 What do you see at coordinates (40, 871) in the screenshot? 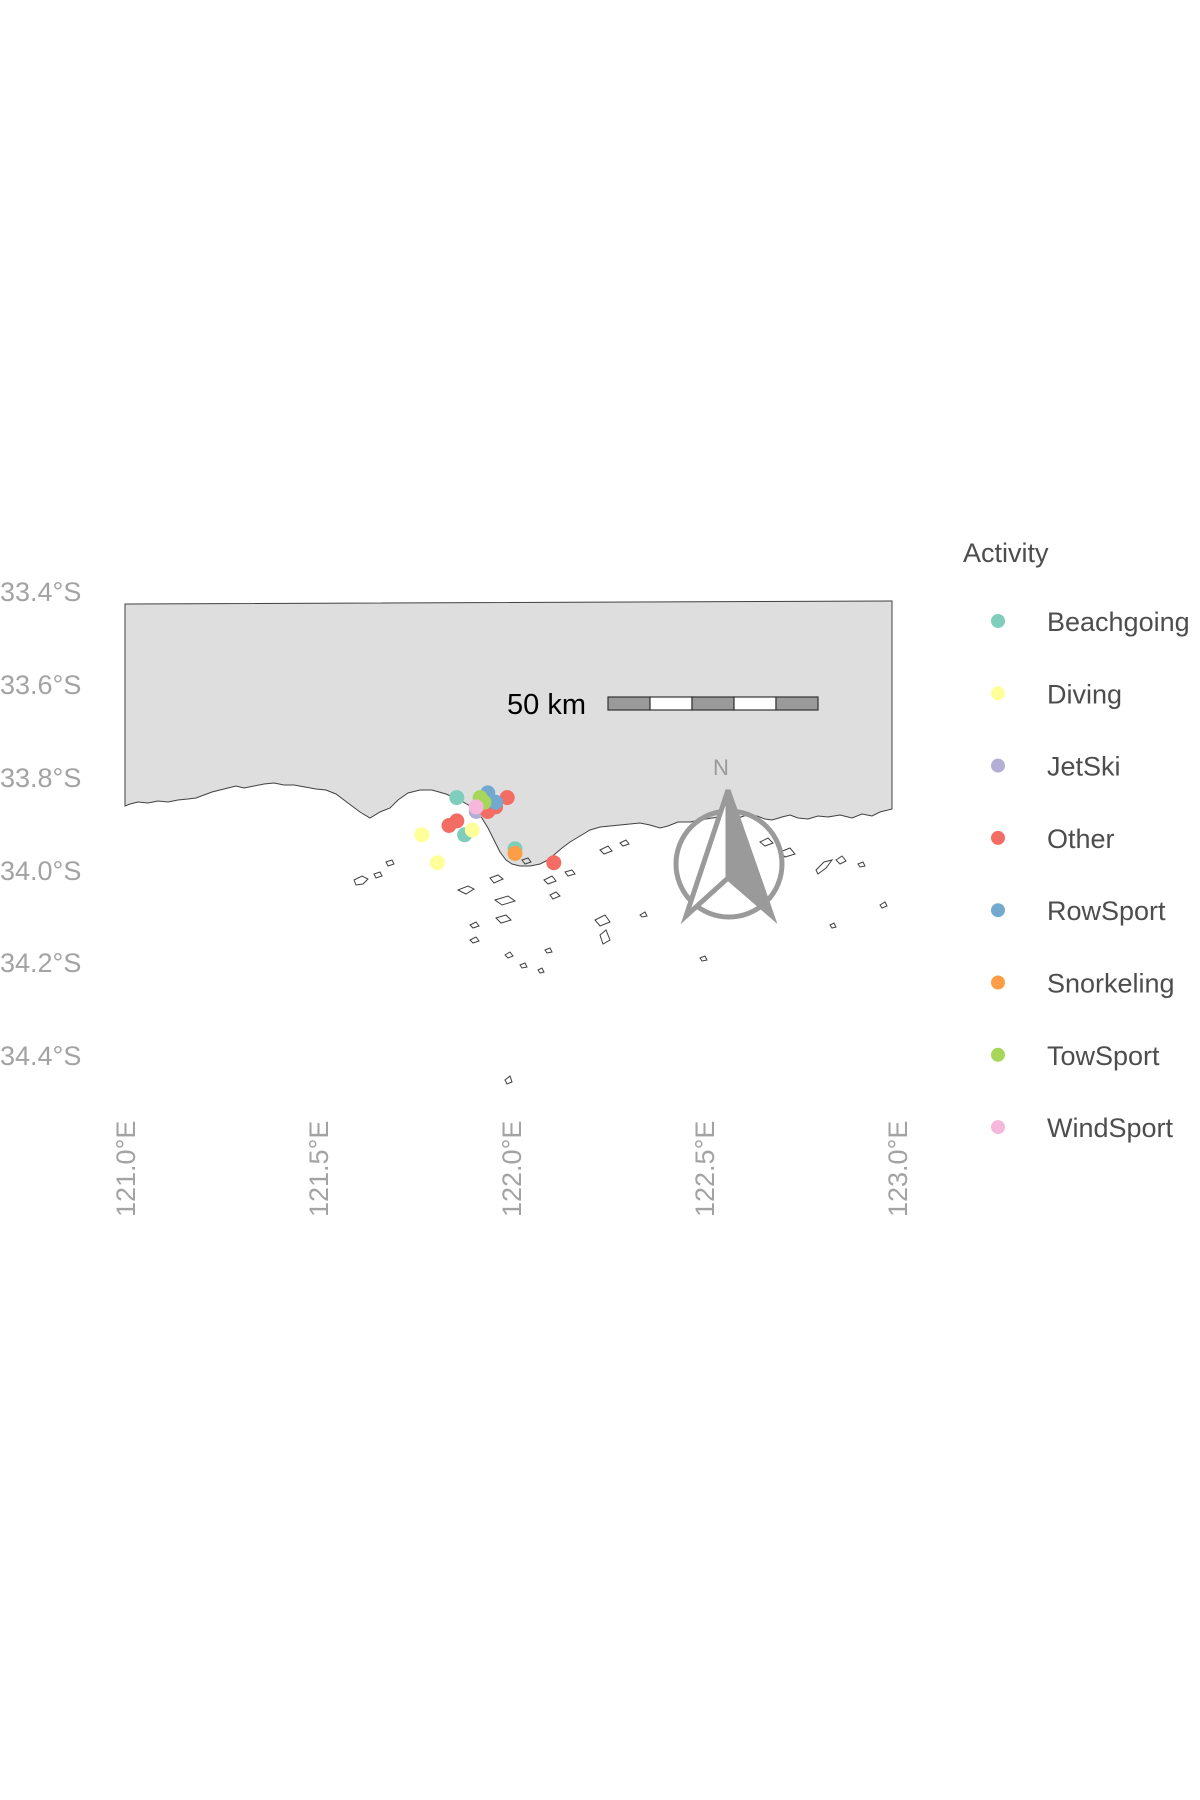
I see `y-tick-label: 34.0°S` at bounding box center [40, 871].